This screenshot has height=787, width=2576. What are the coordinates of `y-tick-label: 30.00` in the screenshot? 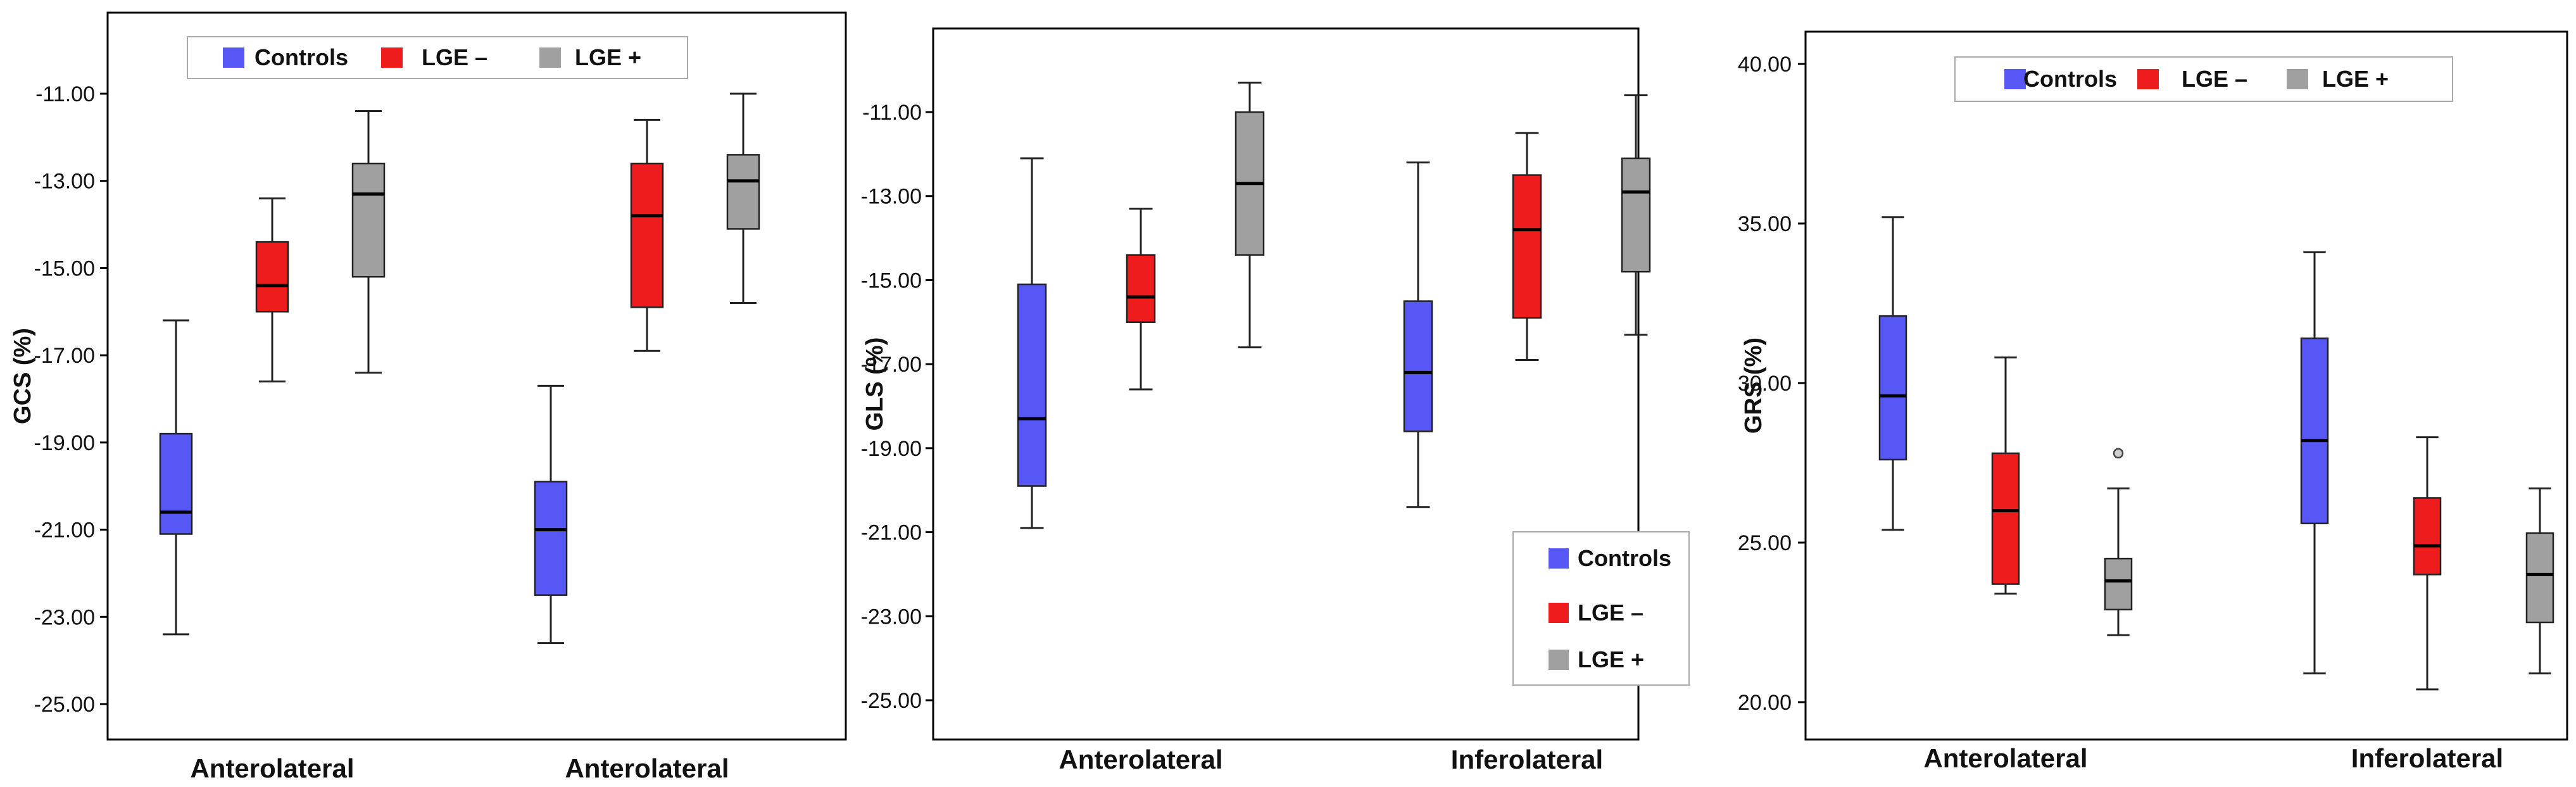 It's located at (1765, 384).